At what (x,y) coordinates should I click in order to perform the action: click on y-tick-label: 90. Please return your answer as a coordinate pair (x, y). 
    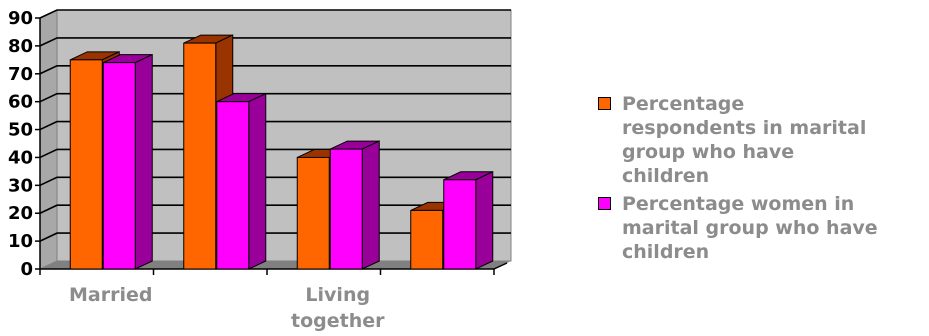
    Looking at the image, I should click on (20, 18).